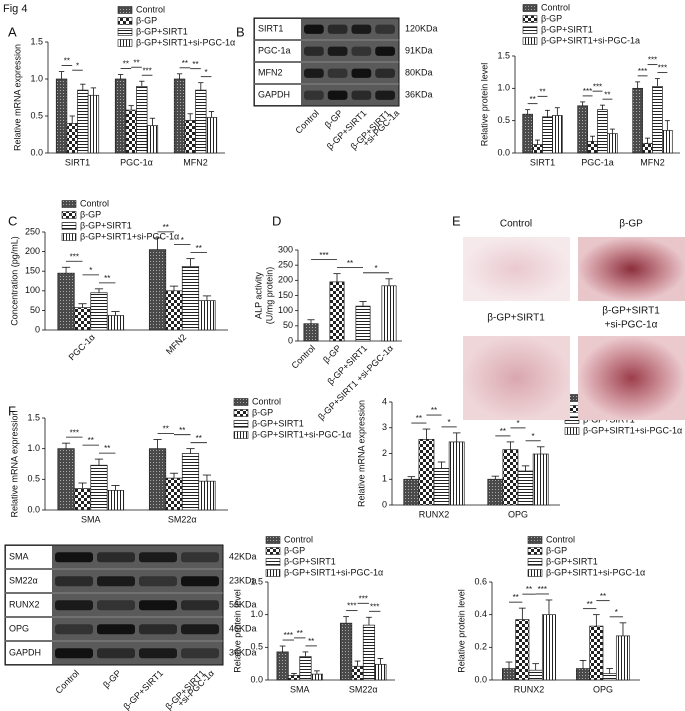 The image size is (685, 711). I want to click on blot-size-label: 23KDa, so click(243, 580).